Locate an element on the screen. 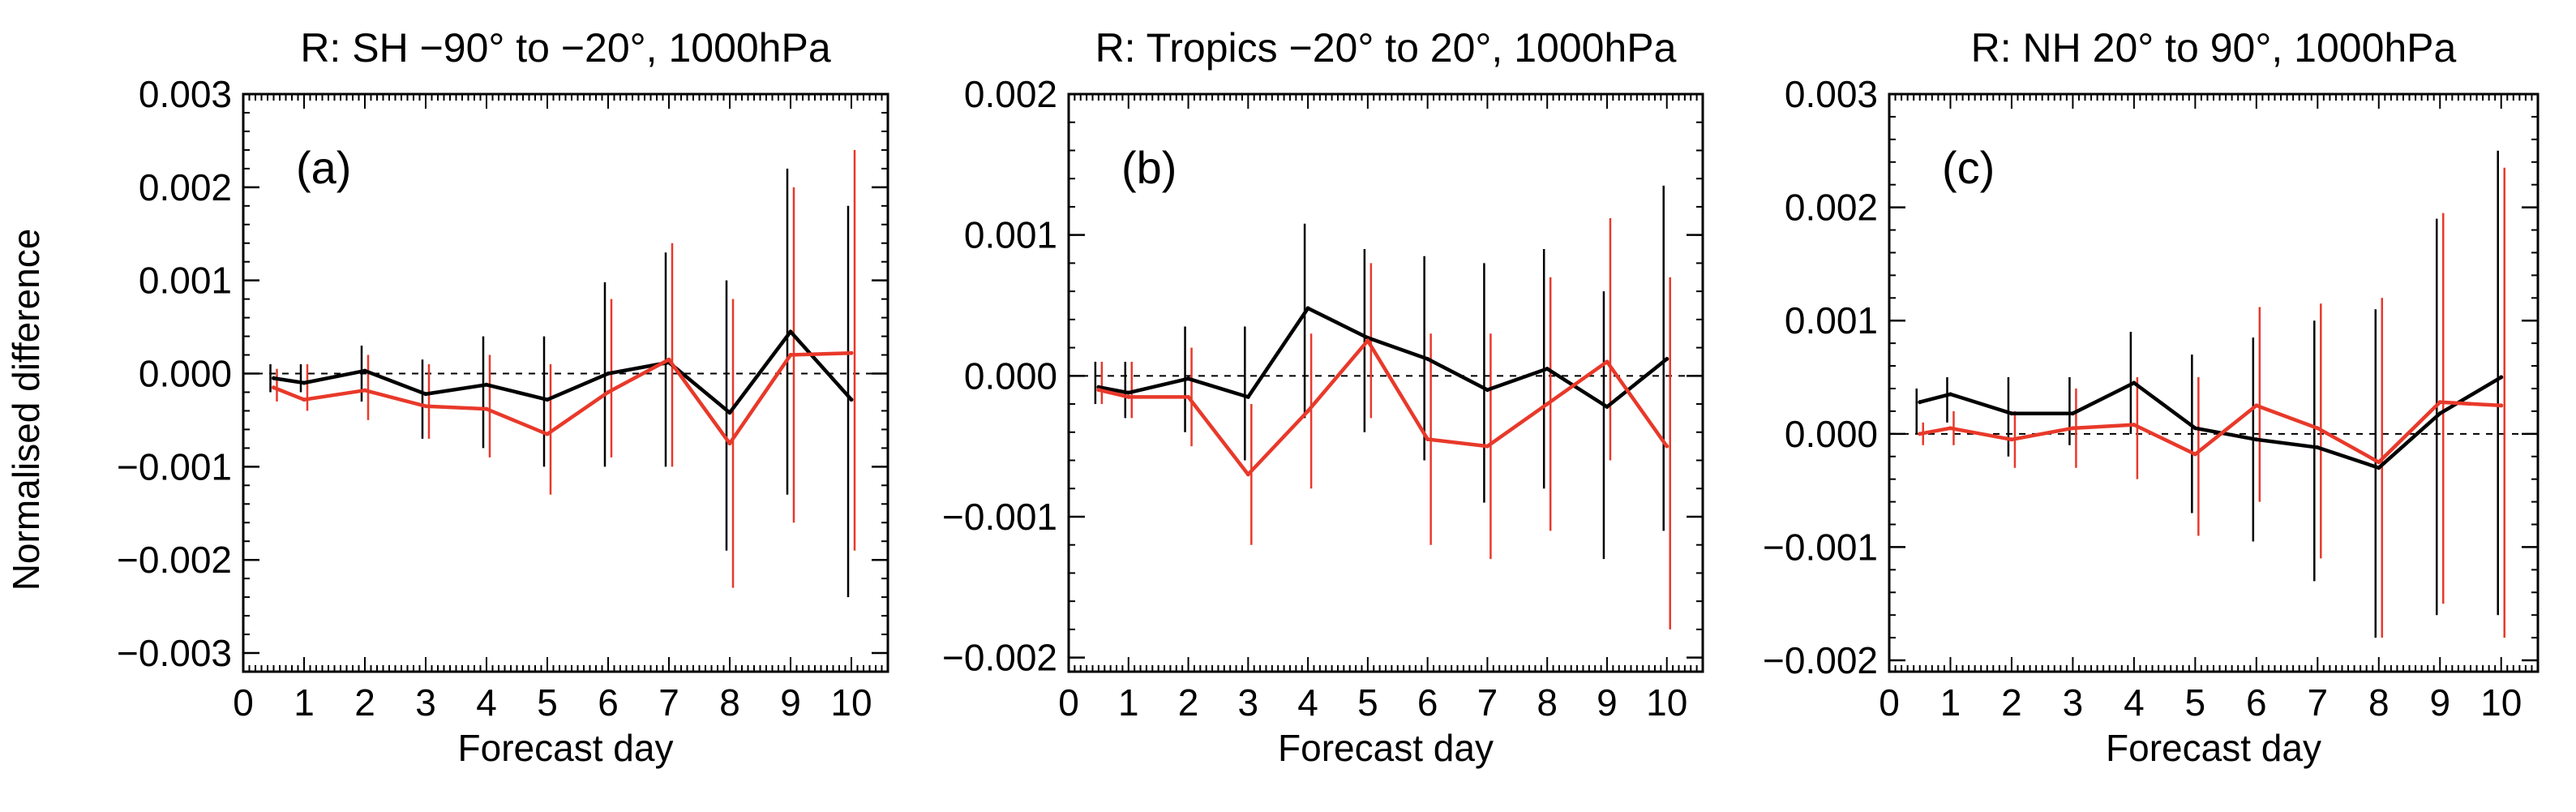  panel-label: (a) is located at coordinates (323, 167).